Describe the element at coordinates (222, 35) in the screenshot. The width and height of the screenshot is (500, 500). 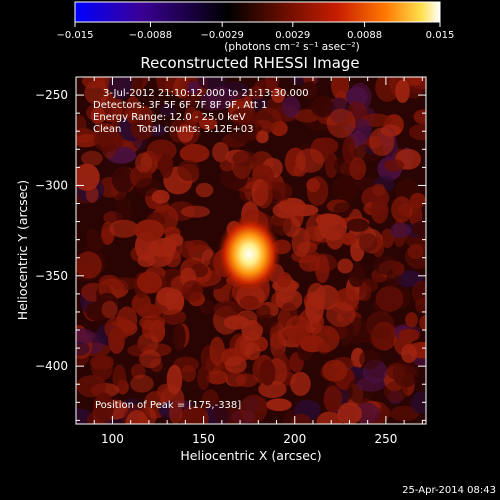
I see `colorbar-tick-label: −0.0029` at that location.